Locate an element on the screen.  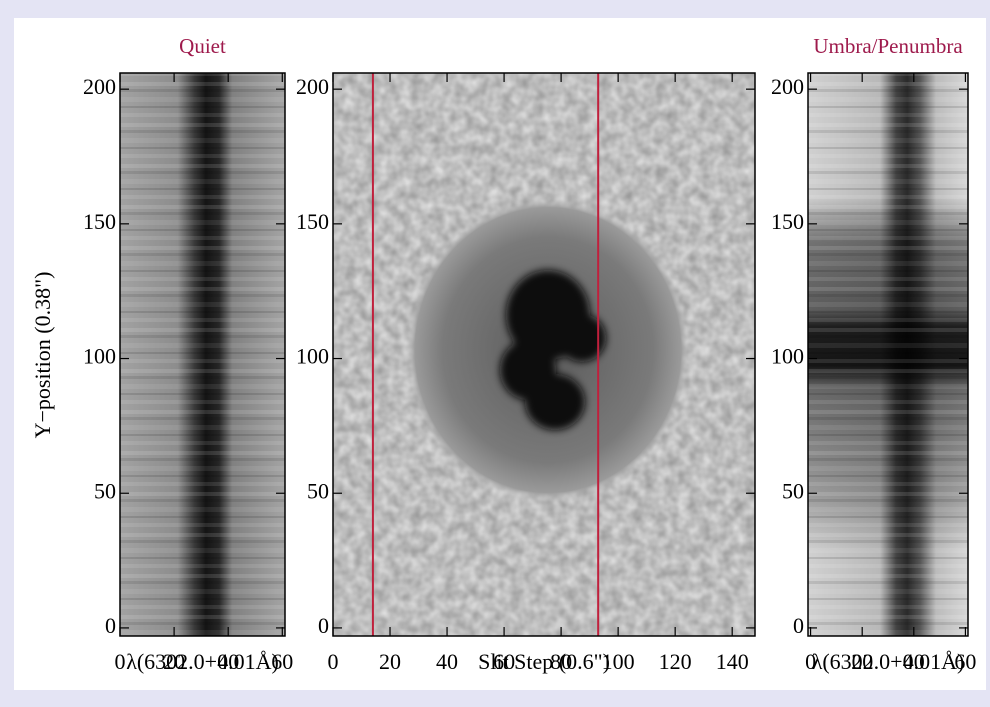
panel-title: Quiet is located at coordinates (202, 46).